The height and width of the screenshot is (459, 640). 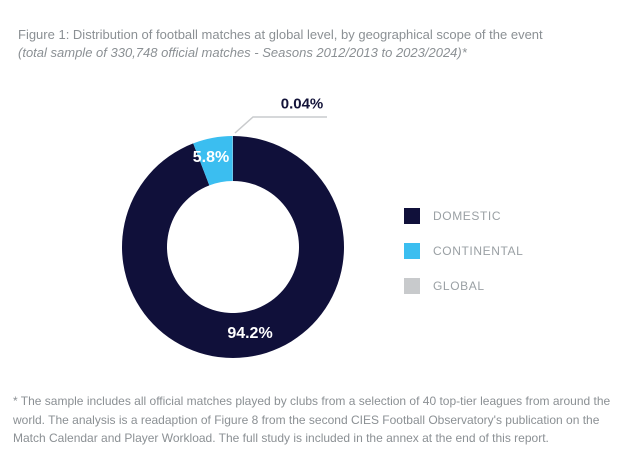 I want to click on chart-legend: DOMESTIC CONTINENTAL GLOBAL, so click(x=463, y=260).